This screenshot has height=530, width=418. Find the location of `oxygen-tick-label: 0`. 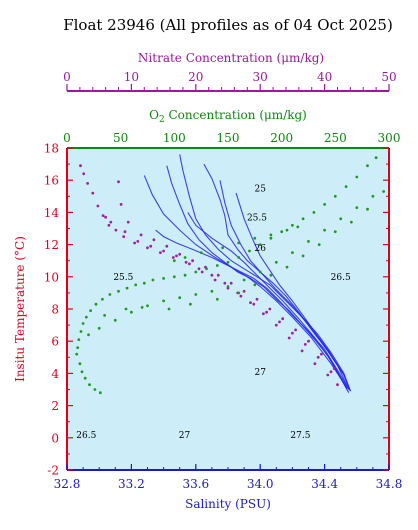

oxygen-tick-label: 0 is located at coordinates (67, 138).